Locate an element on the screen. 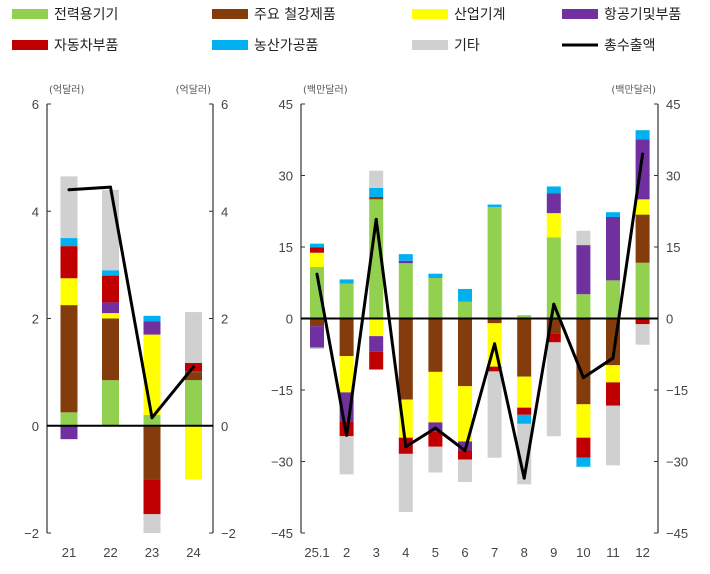 The width and height of the screenshot is (710, 574). left-y-tick-label: 4 is located at coordinates (35, 211).